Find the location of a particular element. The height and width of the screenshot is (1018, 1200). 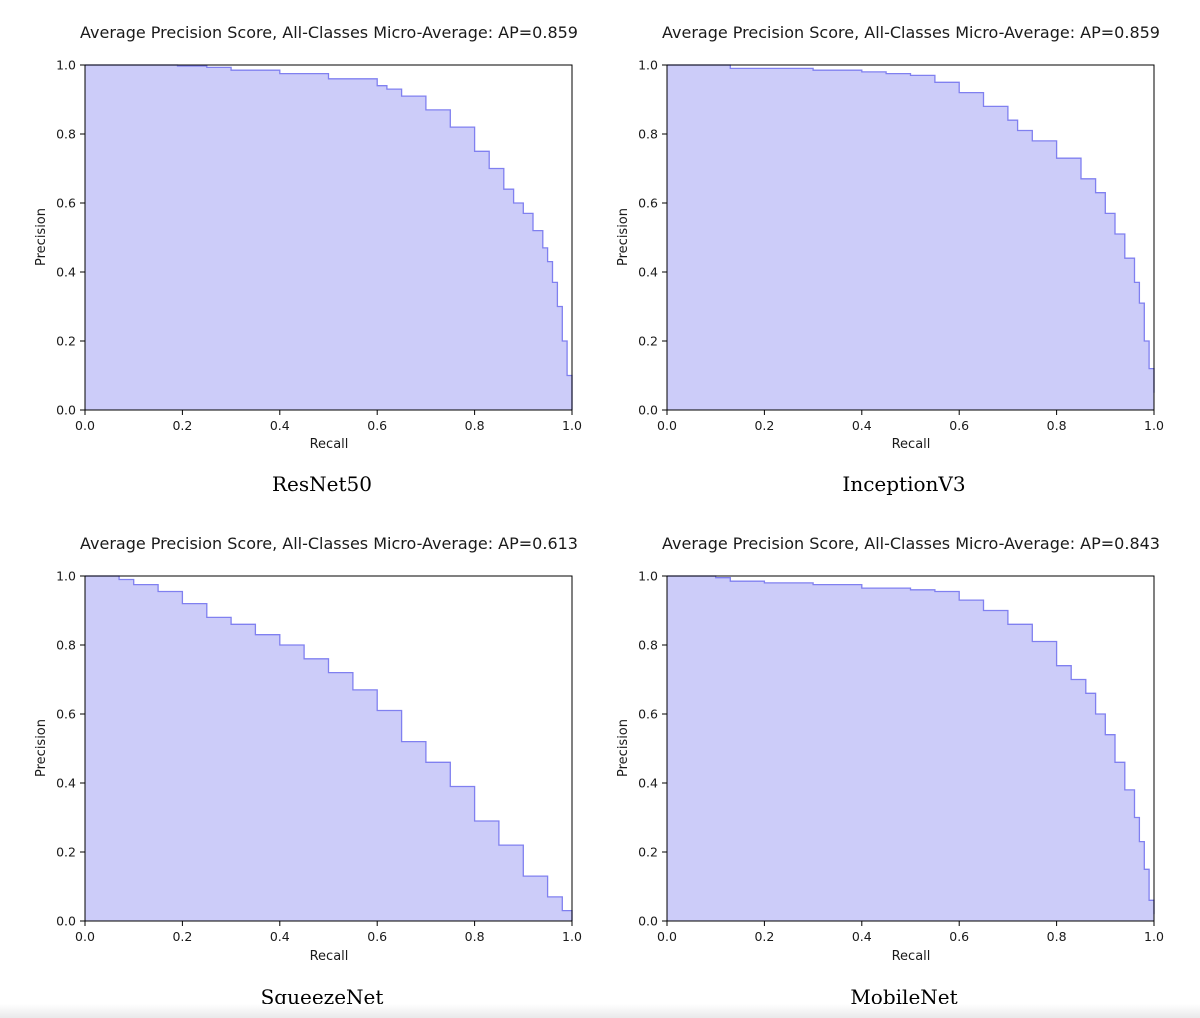

model-caption: ResNet50 is located at coordinates (322, 484).